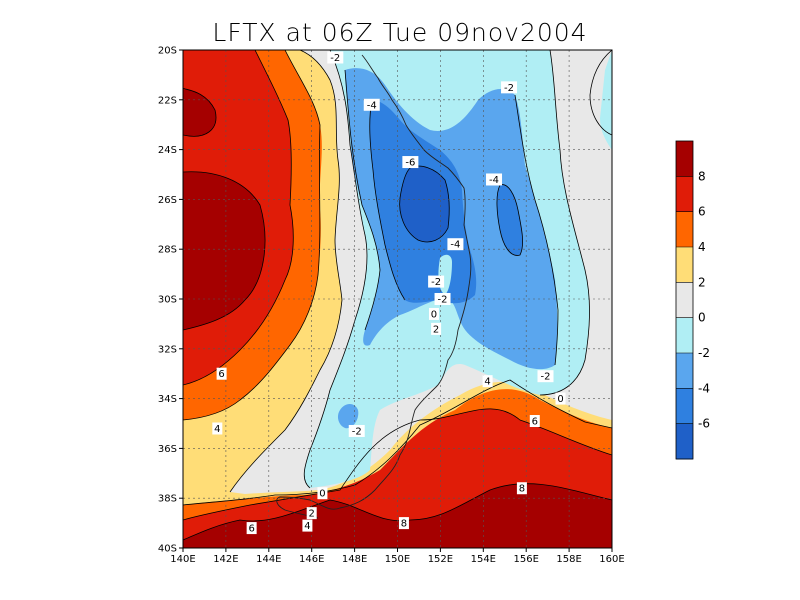  Describe the element at coordinates (182, 559) in the screenshot. I see `x-tick-label: 140E` at that location.